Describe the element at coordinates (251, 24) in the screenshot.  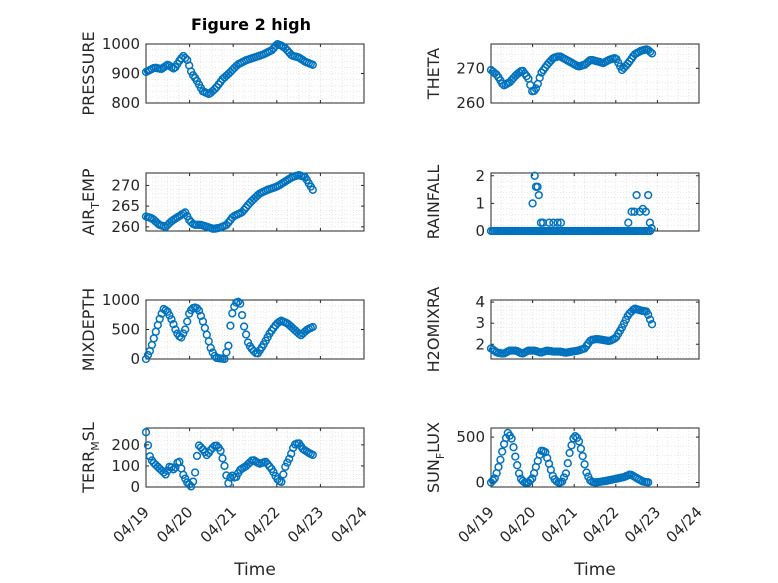
I see `figure-title: Figure 2 high` at that location.